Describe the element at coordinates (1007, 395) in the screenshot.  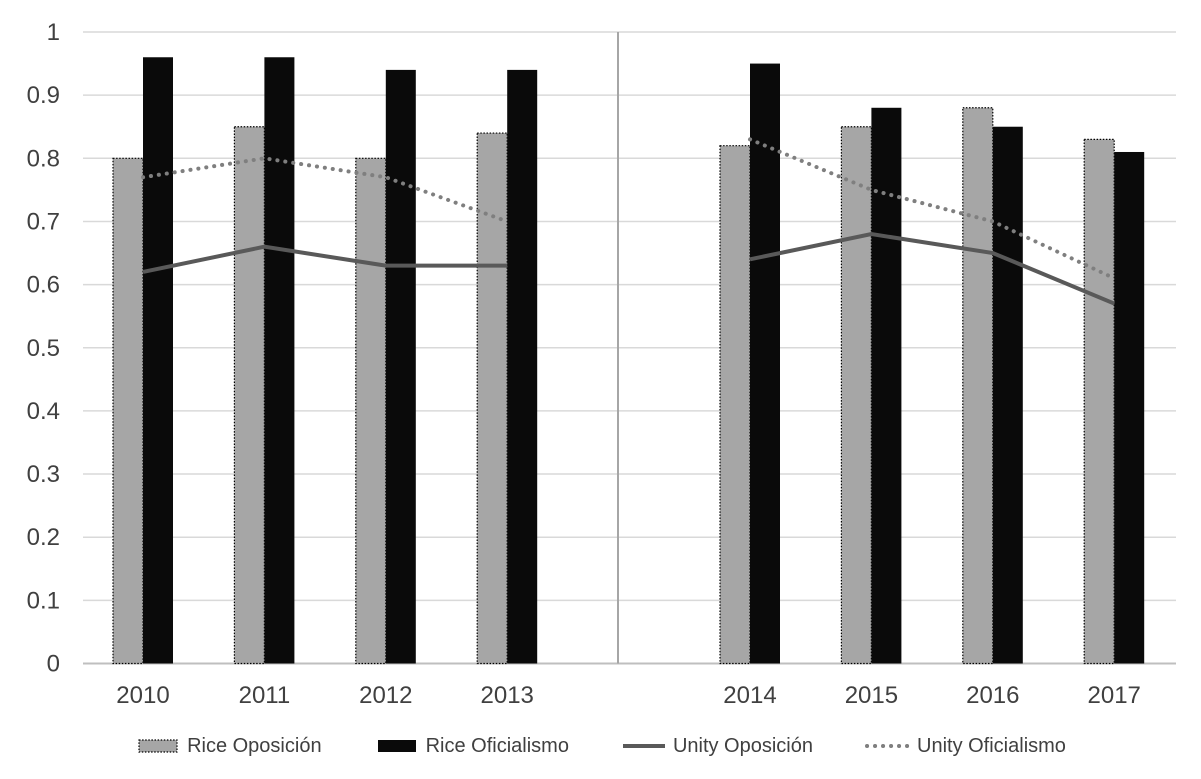
I see `bar-rice-oficialismo-2016` at that location.